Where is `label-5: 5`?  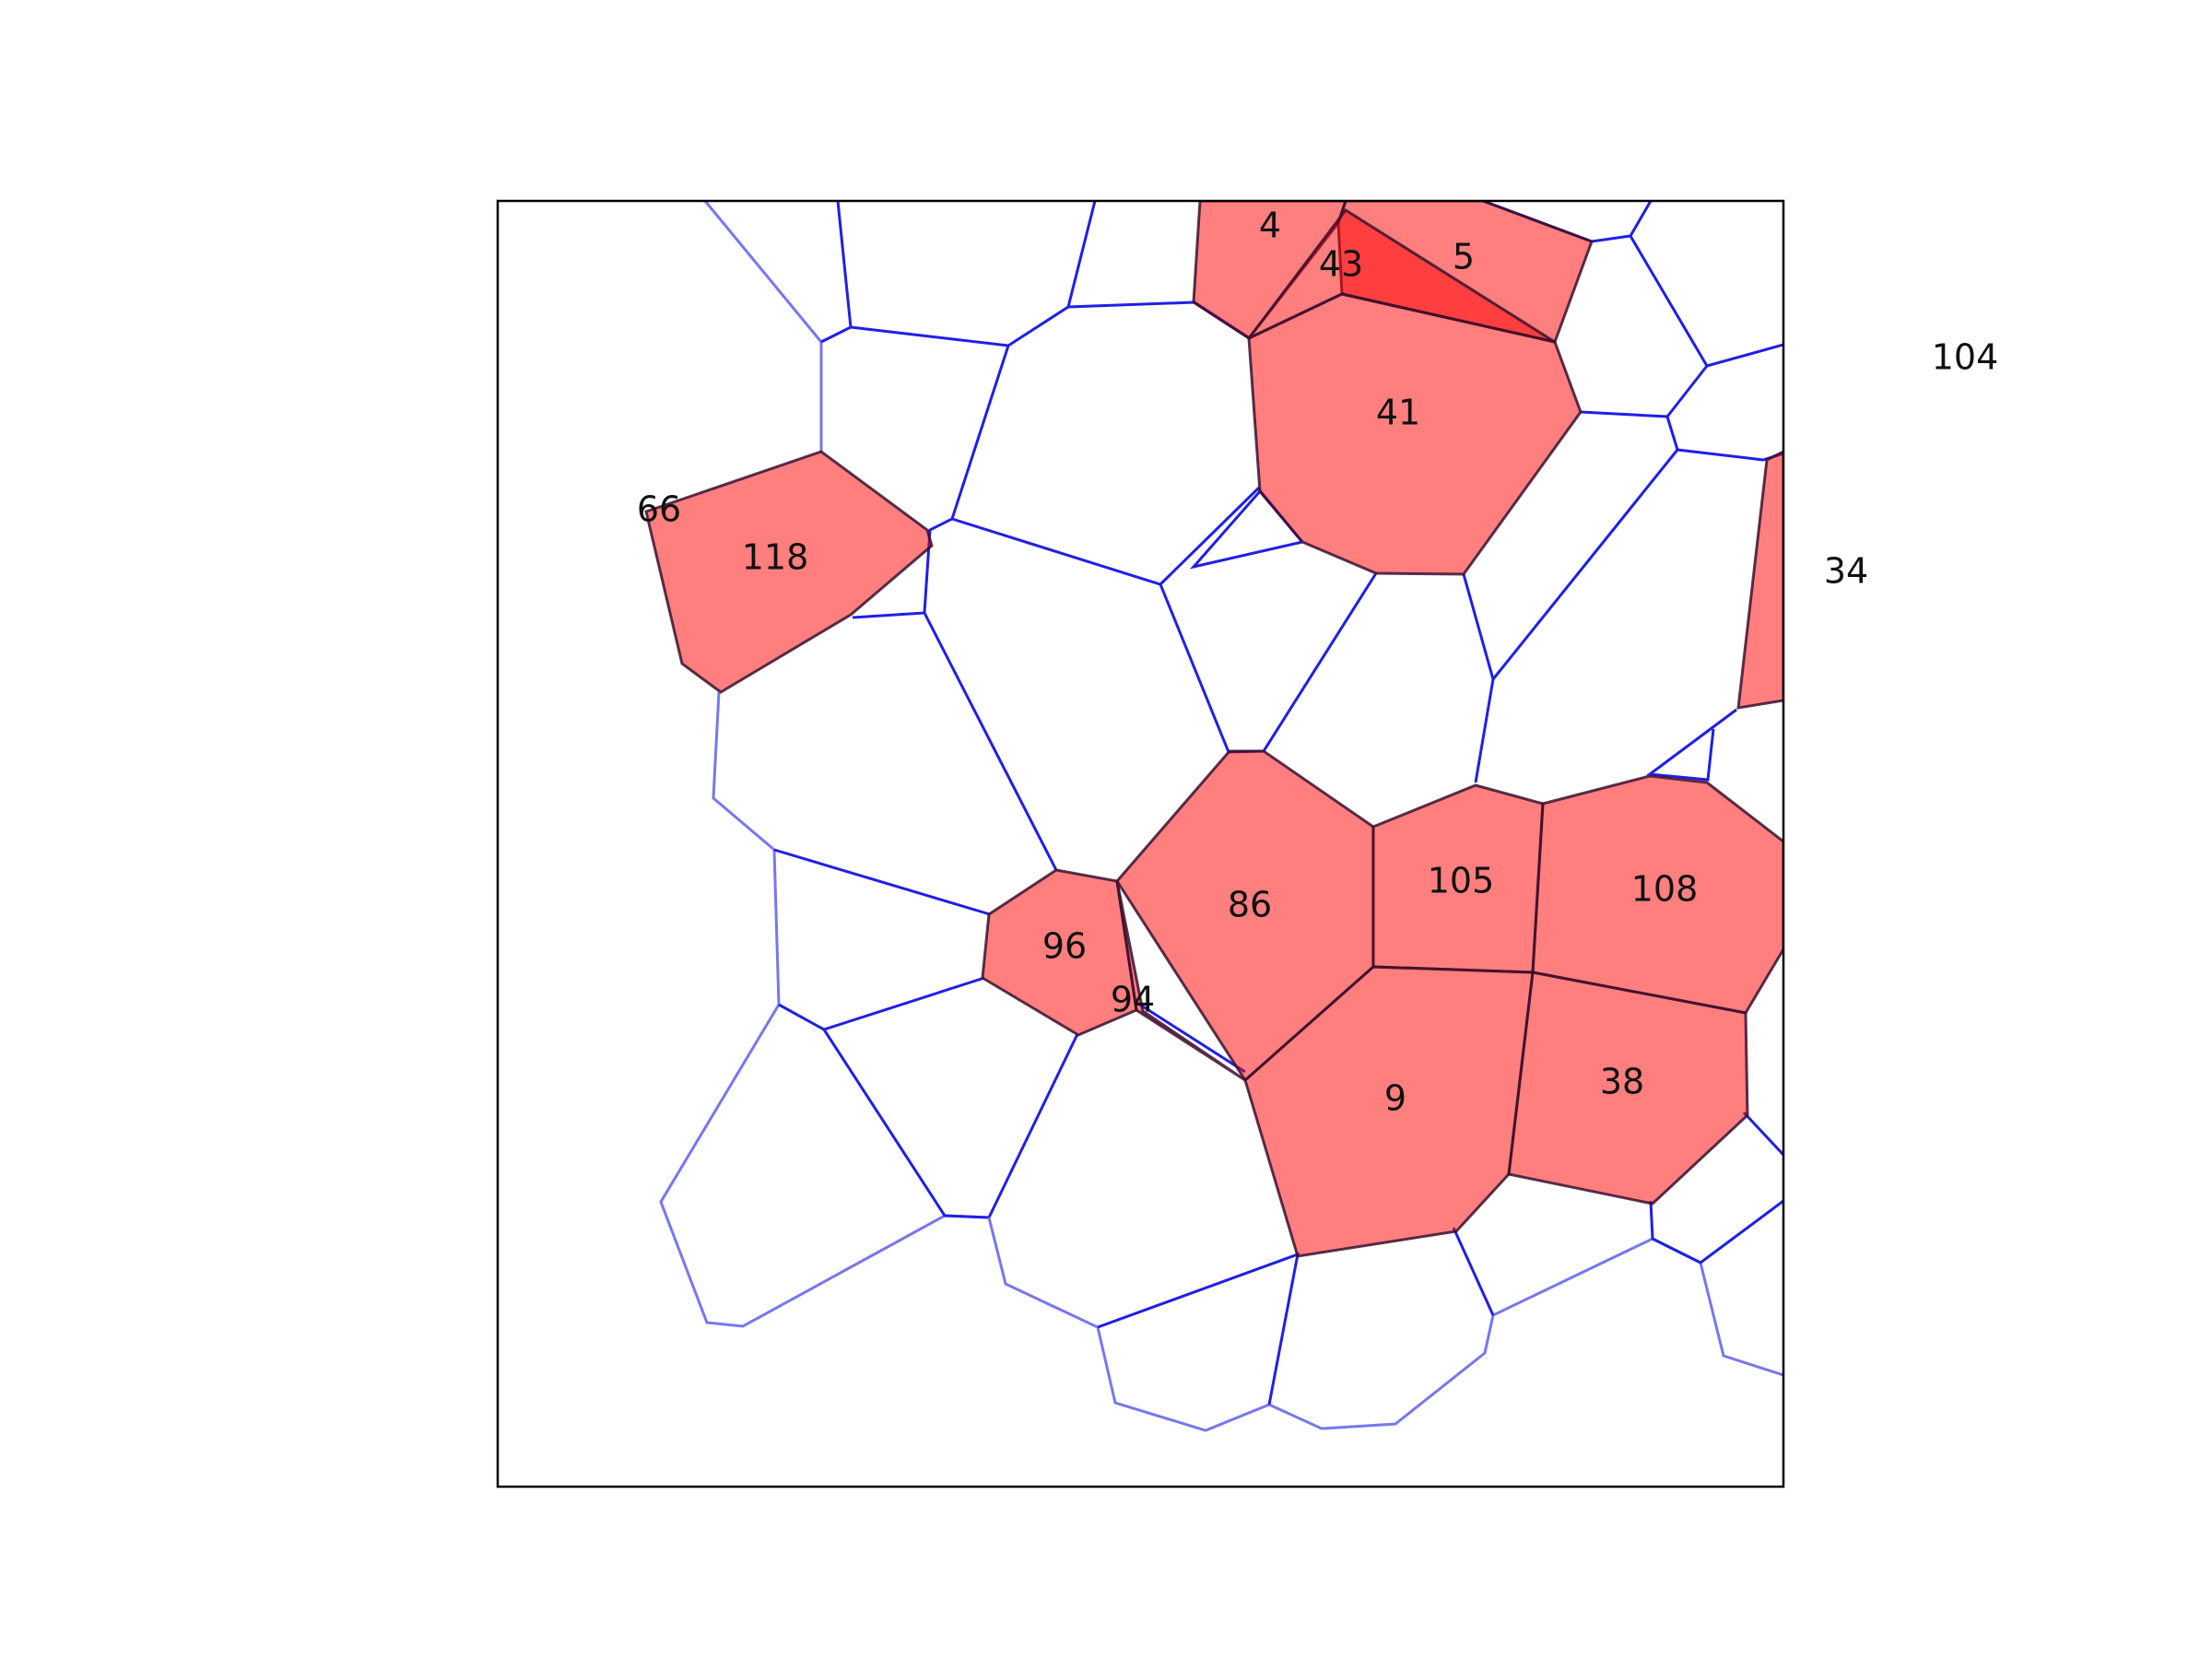
label-5: 5 is located at coordinates (1464, 257).